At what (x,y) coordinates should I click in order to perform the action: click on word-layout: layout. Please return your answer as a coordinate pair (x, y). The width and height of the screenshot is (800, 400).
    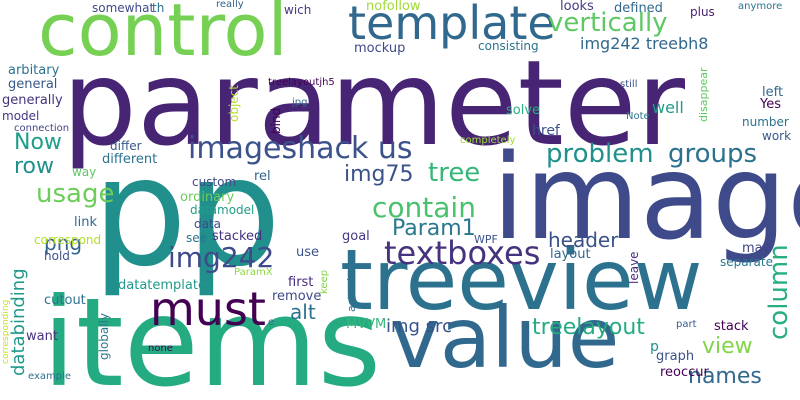
    Looking at the image, I should click on (570, 254).